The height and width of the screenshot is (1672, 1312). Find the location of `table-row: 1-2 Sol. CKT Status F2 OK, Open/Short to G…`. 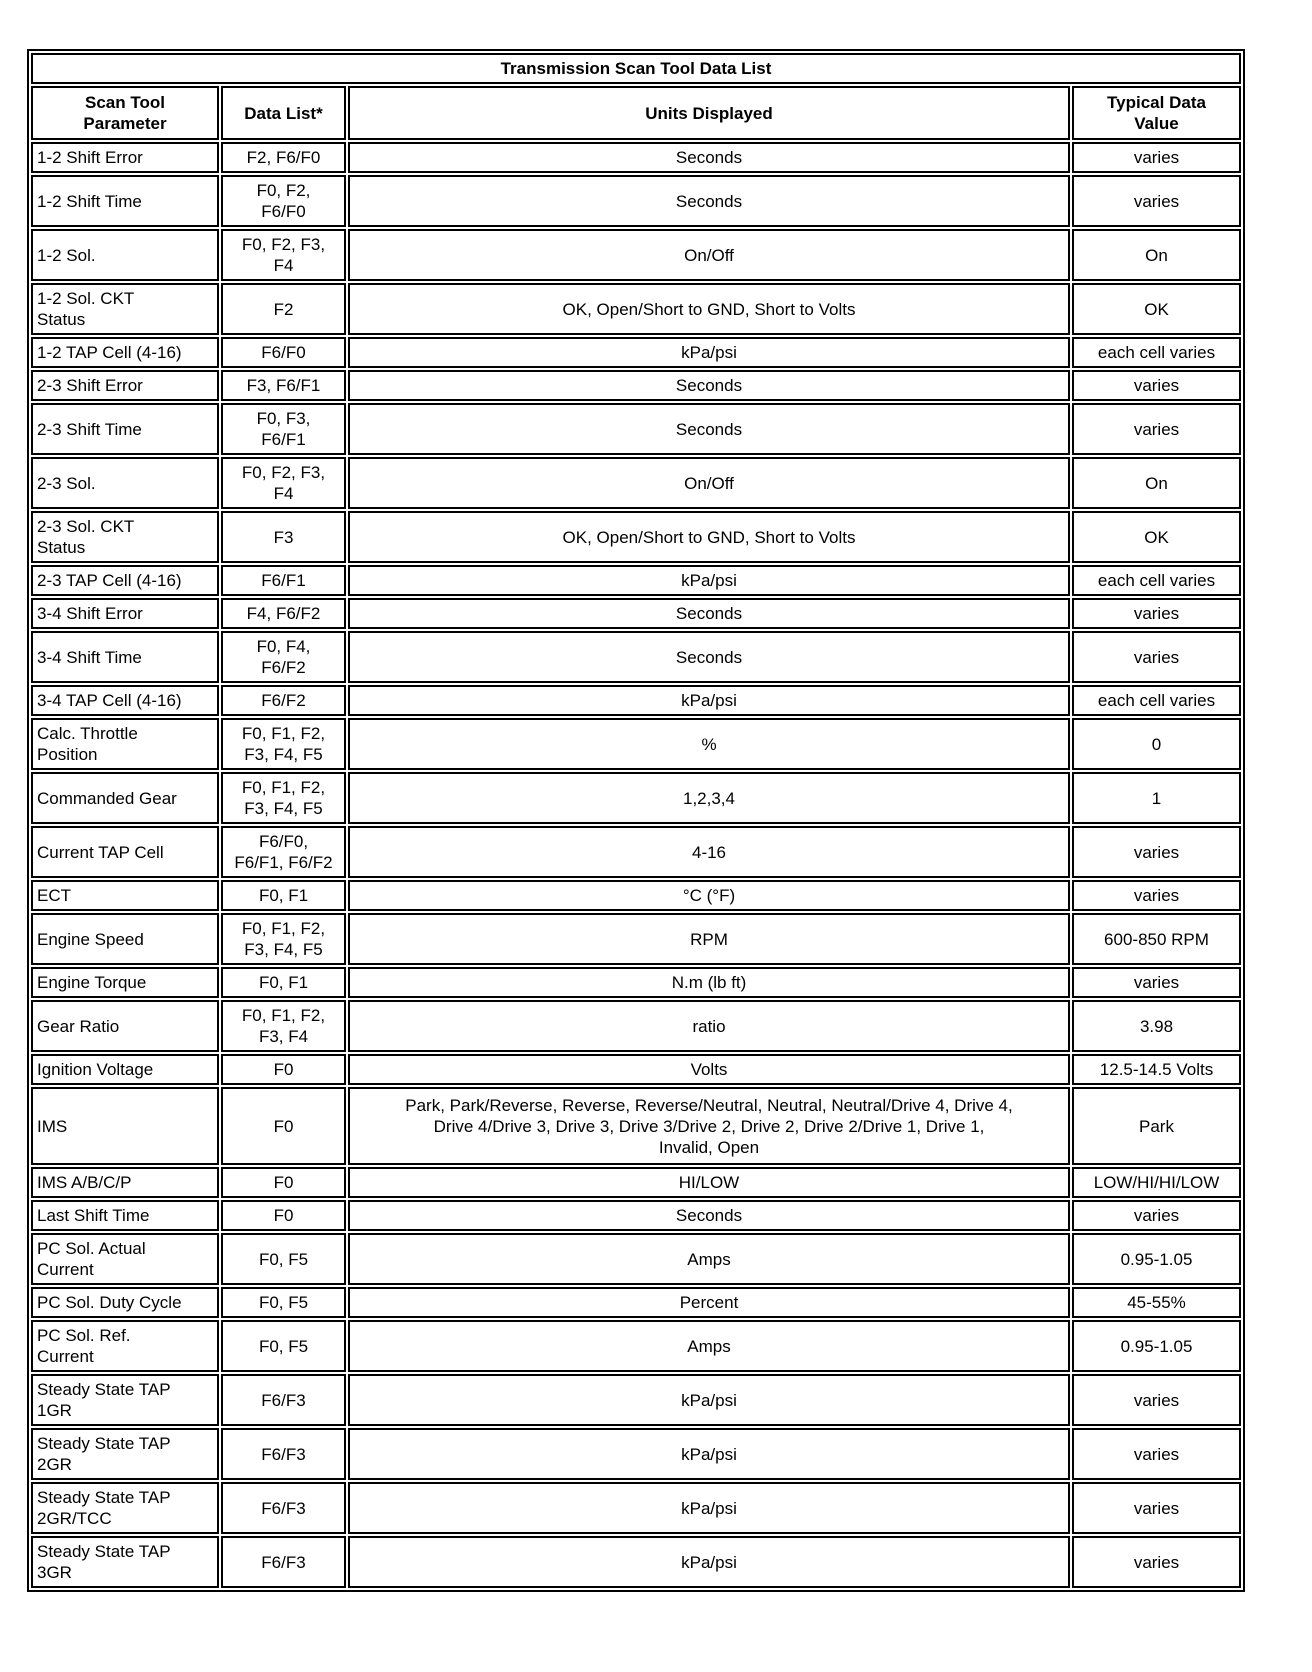

table-row: 1-2 Sol. CKT Status F2 OK, Open/Short to G… is located at coordinates (636, 309).